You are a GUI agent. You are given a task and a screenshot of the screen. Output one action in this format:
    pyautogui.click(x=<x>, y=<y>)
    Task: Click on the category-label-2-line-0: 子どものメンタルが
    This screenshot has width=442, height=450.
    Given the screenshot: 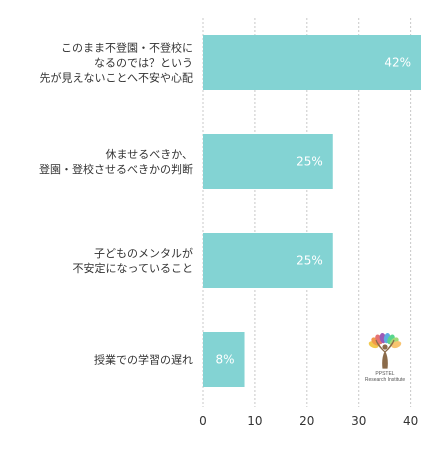 What is the action you would take?
    pyautogui.click(x=143, y=253)
    